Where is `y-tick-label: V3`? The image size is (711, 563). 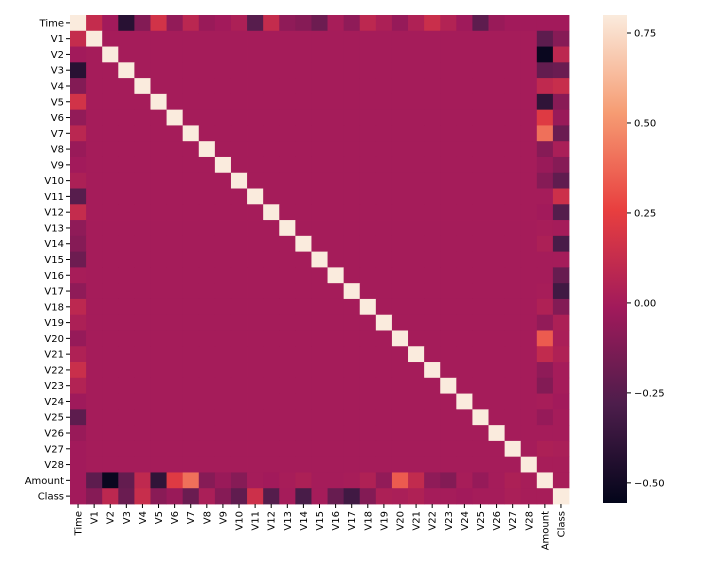 y-tick-label: V3 is located at coordinates (57, 71).